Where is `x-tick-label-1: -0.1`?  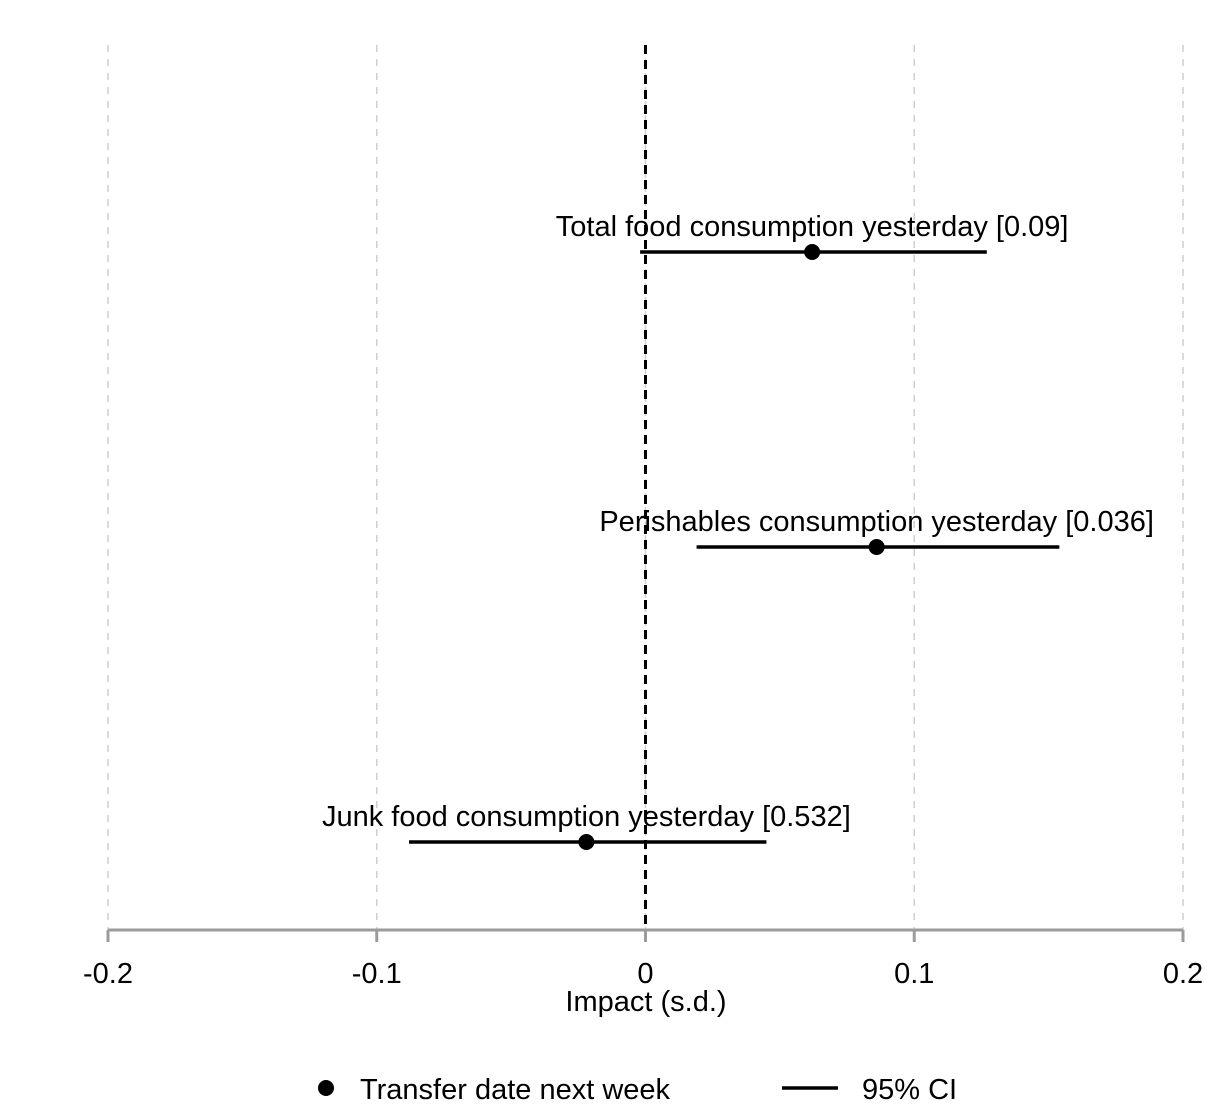 x-tick-label-1: -0.1 is located at coordinates (377, 974).